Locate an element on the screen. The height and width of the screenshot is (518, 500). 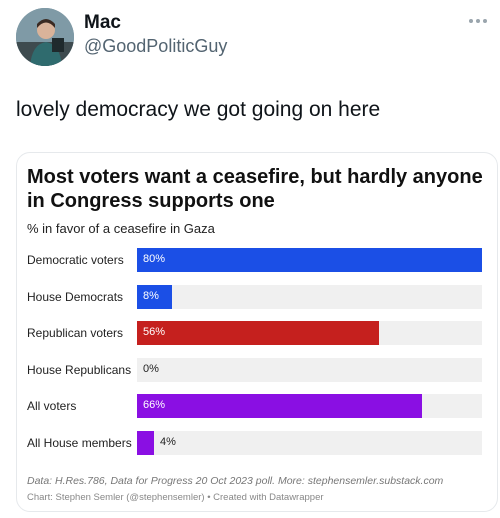
bar-track: 56% is located at coordinates (309, 333).